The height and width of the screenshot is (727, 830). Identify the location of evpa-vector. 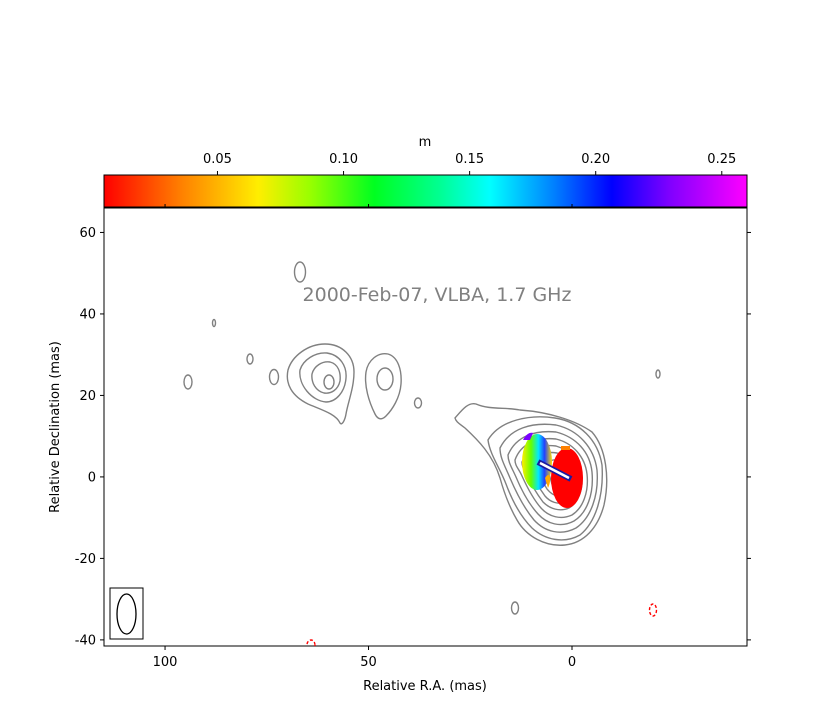
(554, 470).